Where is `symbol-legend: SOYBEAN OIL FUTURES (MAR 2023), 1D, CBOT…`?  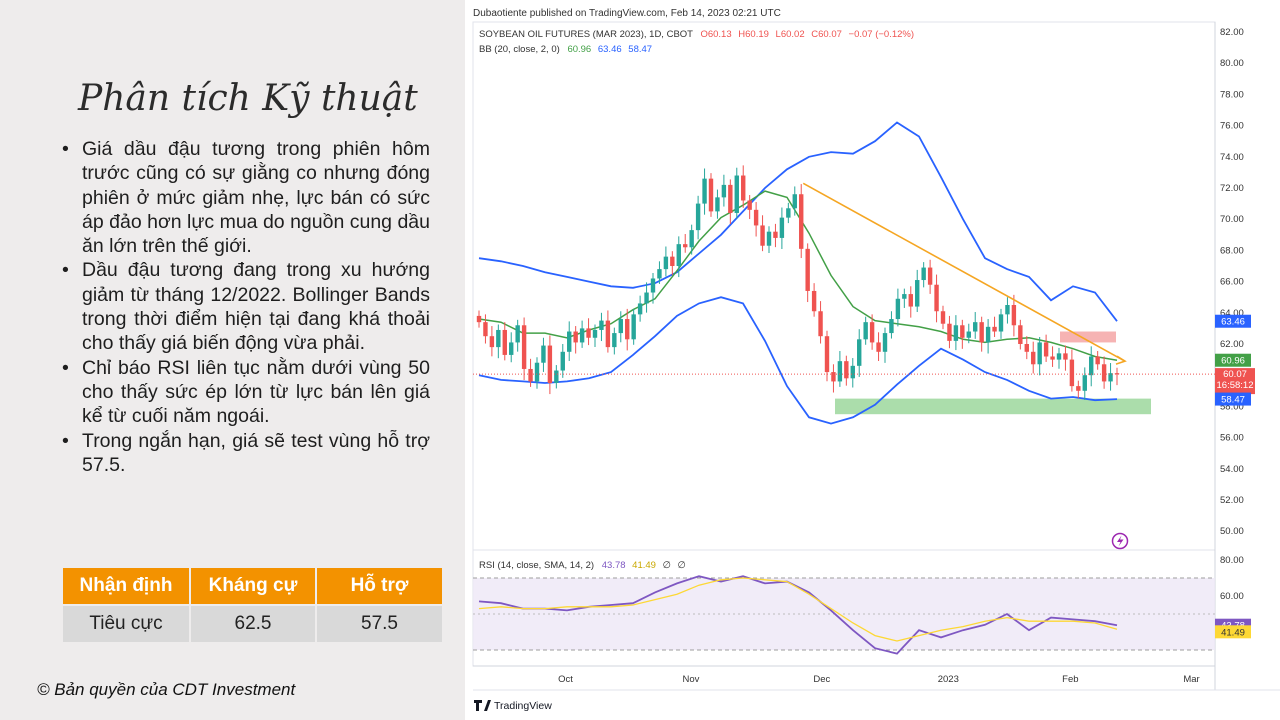 symbol-legend: SOYBEAN OIL FUTURES (MAR 2023), 1D, CBOT… is located at coordinates (696, 34).